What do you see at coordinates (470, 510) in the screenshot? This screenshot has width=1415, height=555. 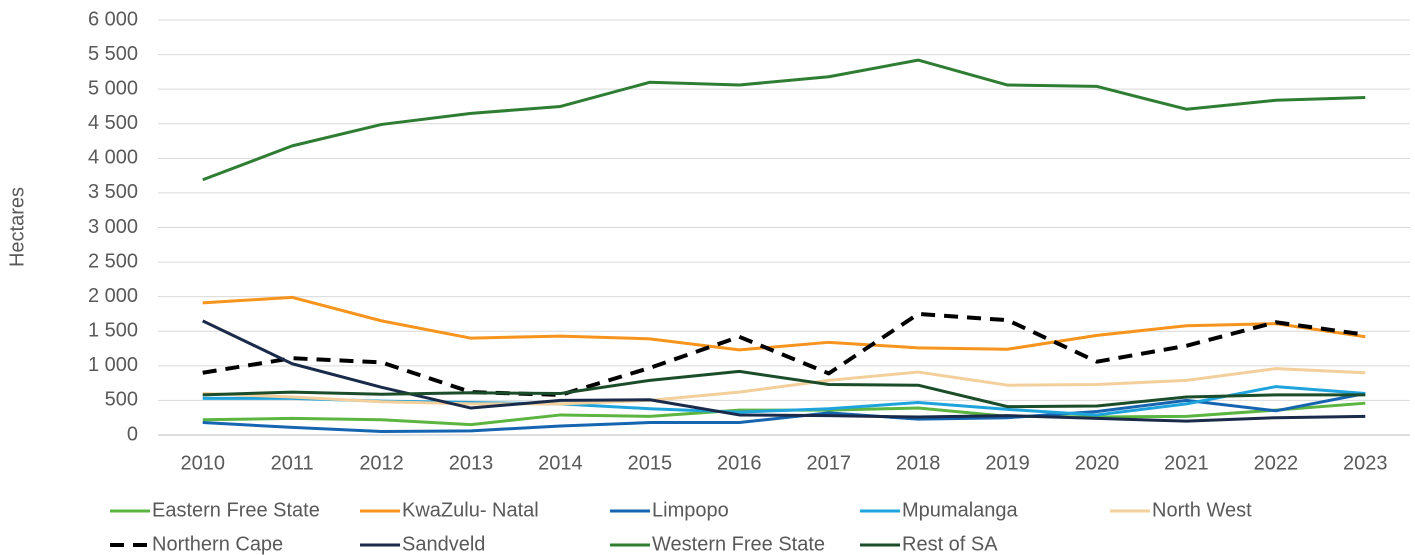 I see `legend-label: KwaZulu- Natal` at bounding box center [470, 510].